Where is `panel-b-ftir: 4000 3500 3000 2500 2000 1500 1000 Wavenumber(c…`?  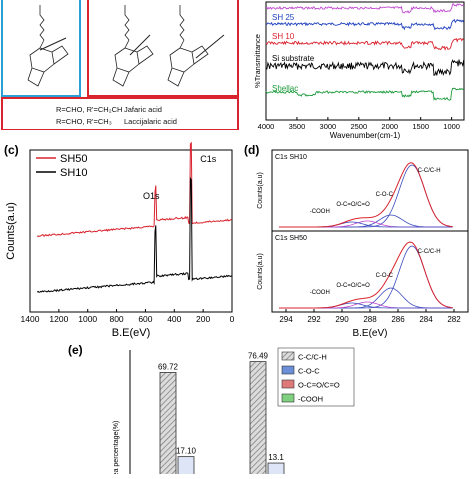
panel-b-ftir: 4000 3500 3000 2500 2000 1500 1000 Wavenumber(c… is located at coordinates (362, 70).